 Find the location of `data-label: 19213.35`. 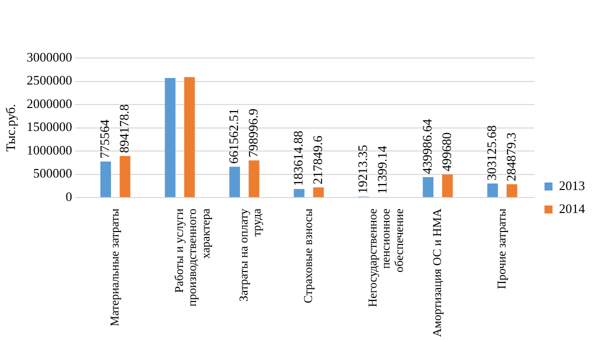

data-label: 19213.35 is located at coordinates (362, 169).